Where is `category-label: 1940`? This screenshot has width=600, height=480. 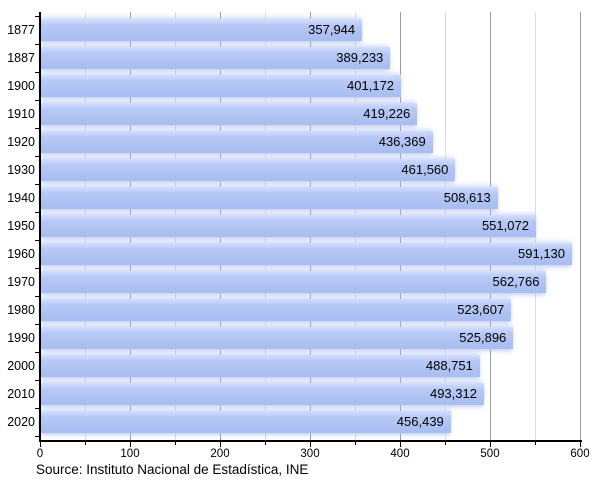
category-label: 1940 is located at coordinates (21, 198).